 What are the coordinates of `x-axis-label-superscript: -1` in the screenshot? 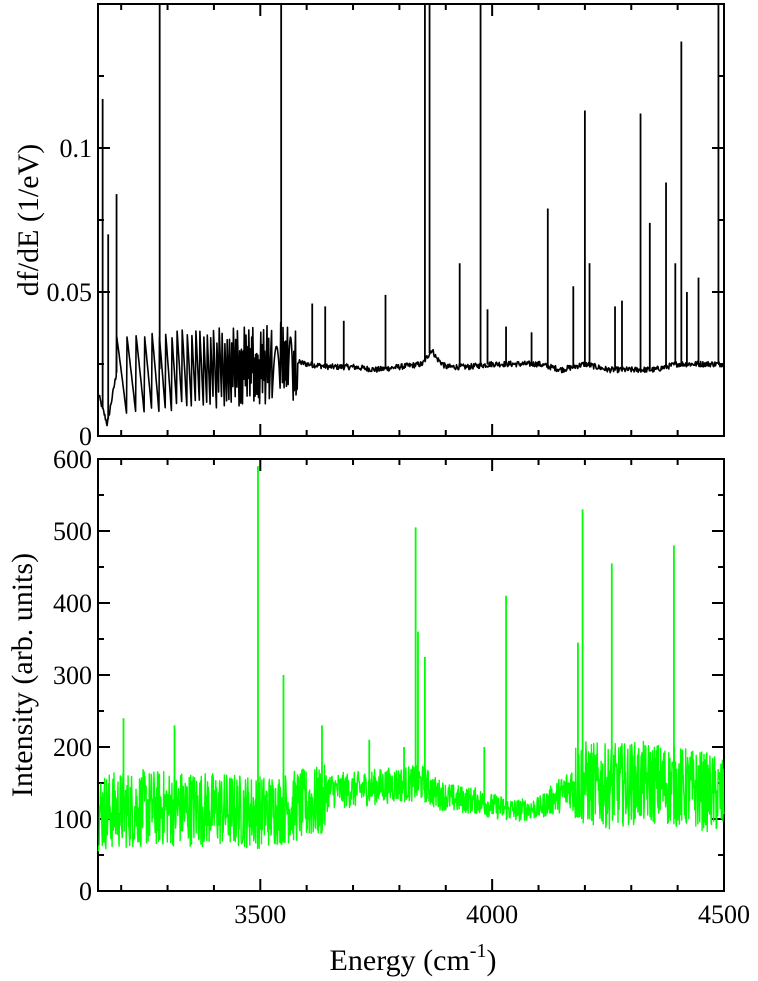 It's located at (478, 951).